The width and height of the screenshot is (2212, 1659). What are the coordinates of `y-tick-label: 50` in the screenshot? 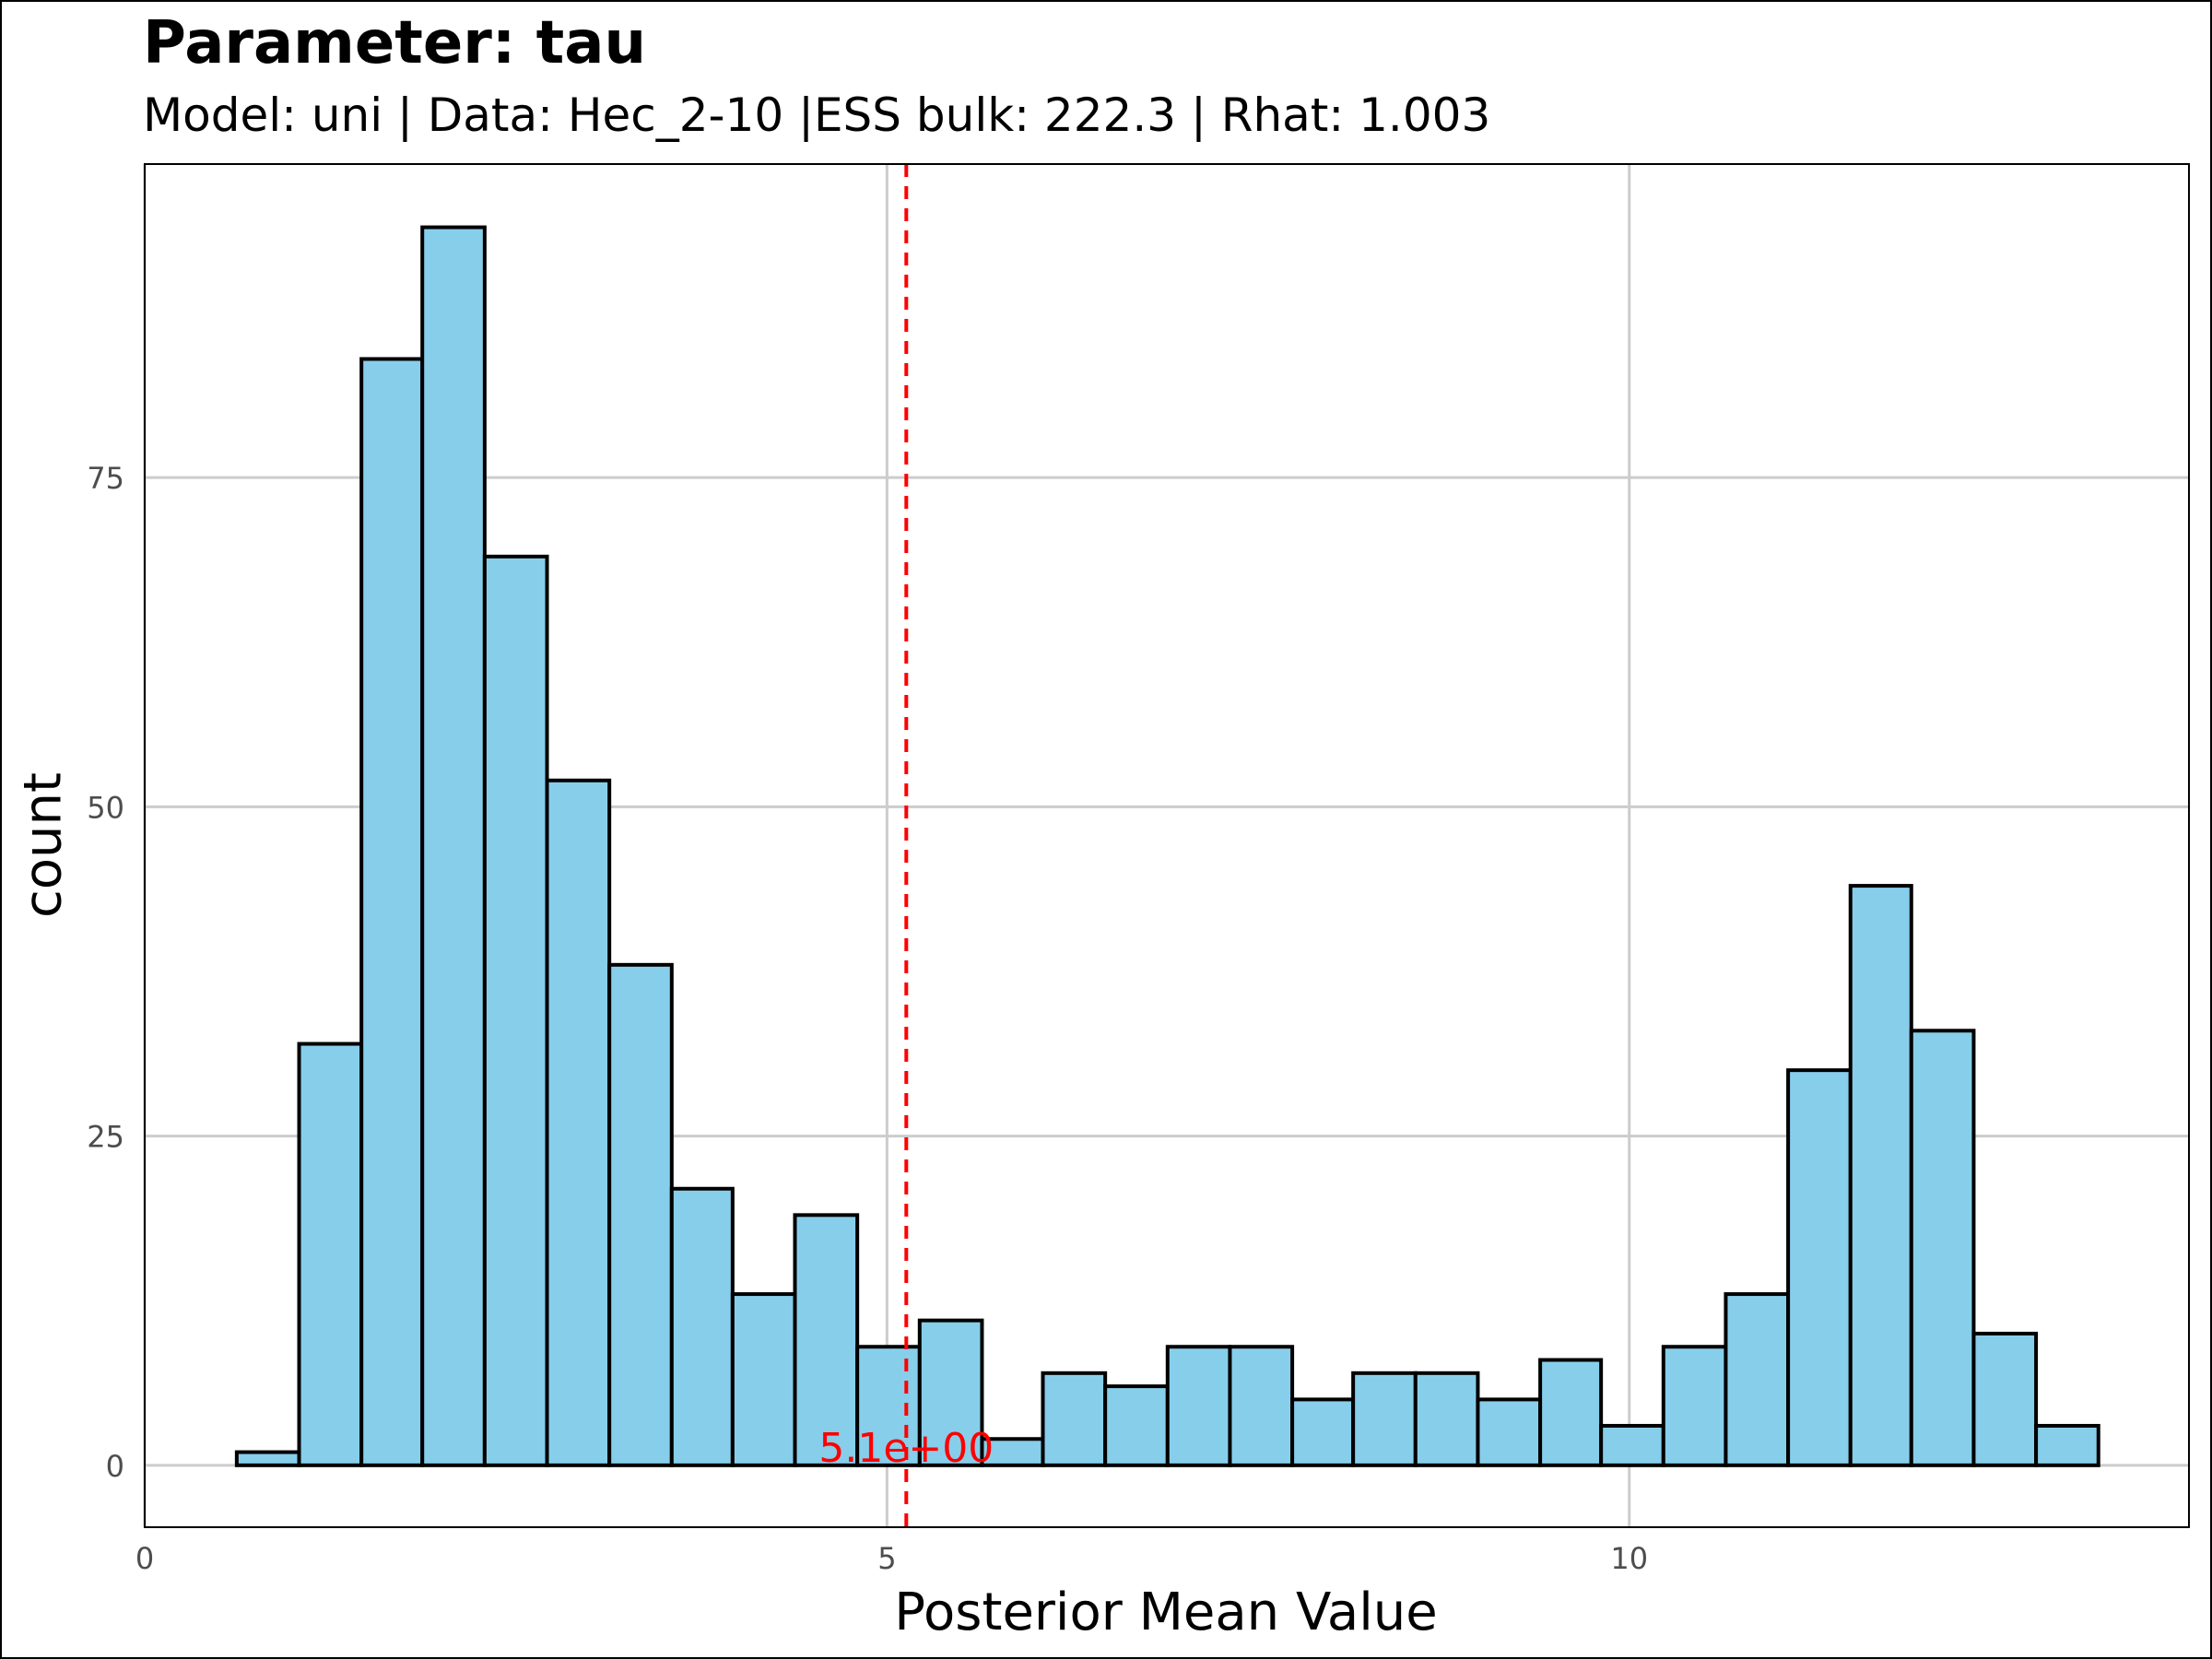 It's located at (105, 807).